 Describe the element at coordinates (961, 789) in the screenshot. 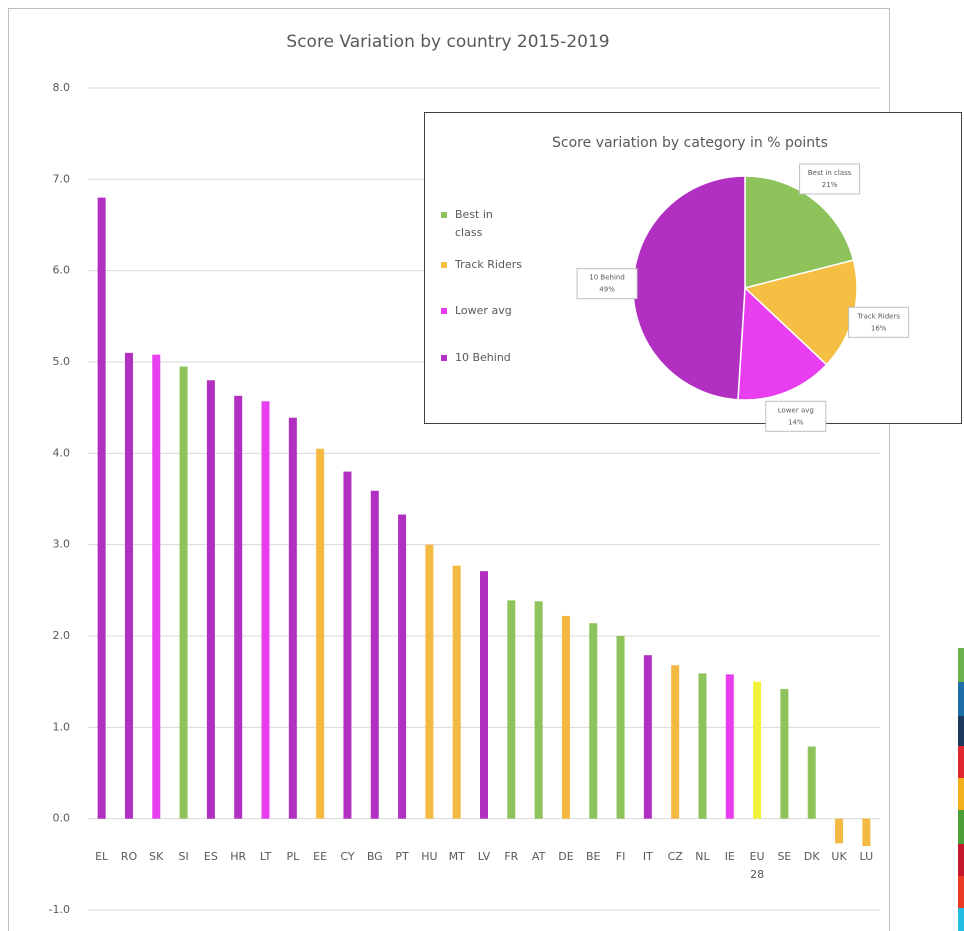

I see `side-strip` at that location.